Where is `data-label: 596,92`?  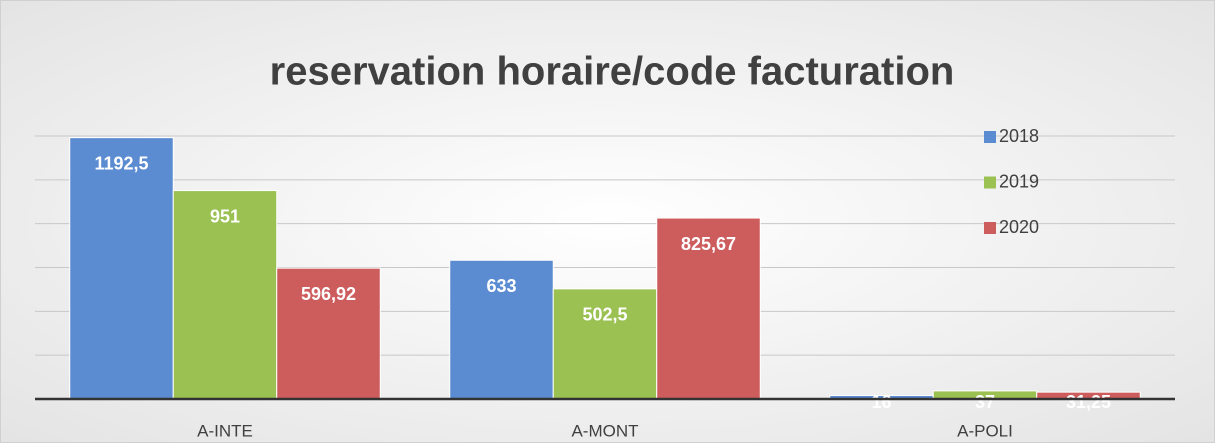
data-label: 596,92 is located at coordinates (328, 294).